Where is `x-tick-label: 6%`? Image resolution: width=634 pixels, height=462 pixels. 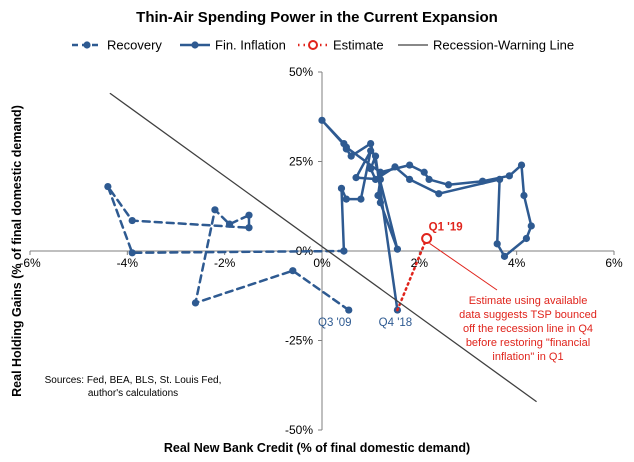
x-tick-label: 6% is located at coordinates (614, 263).